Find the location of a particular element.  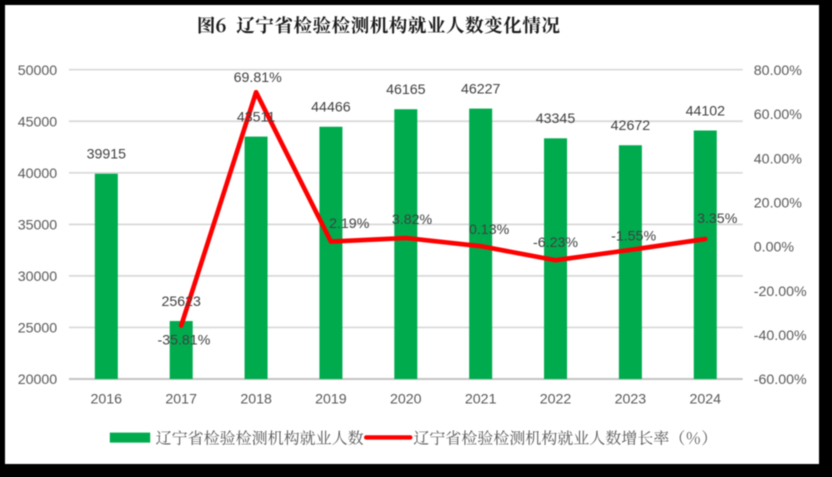

svg-text: 0.13% is located at coordinates (489, 230).